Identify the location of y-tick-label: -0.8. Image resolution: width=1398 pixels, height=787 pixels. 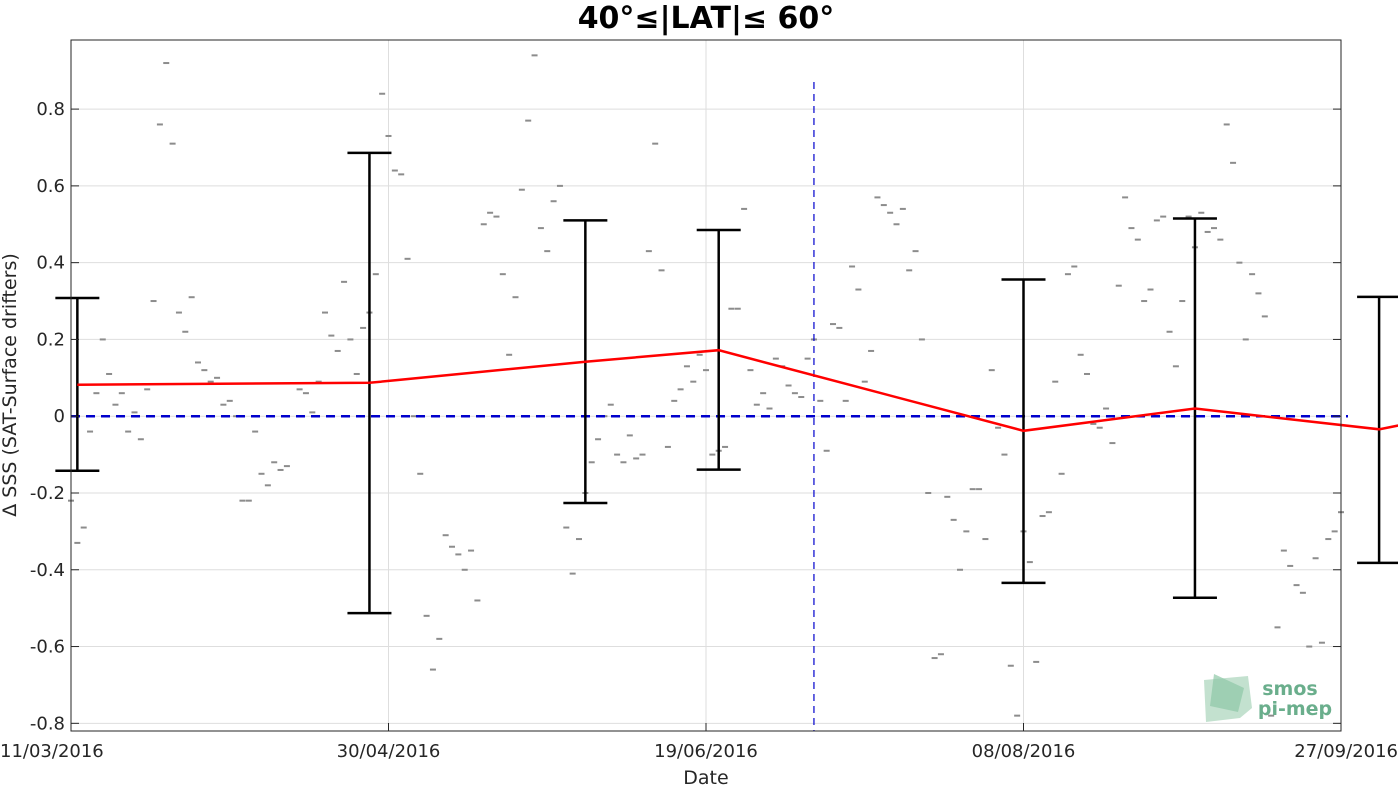
(47, 723).